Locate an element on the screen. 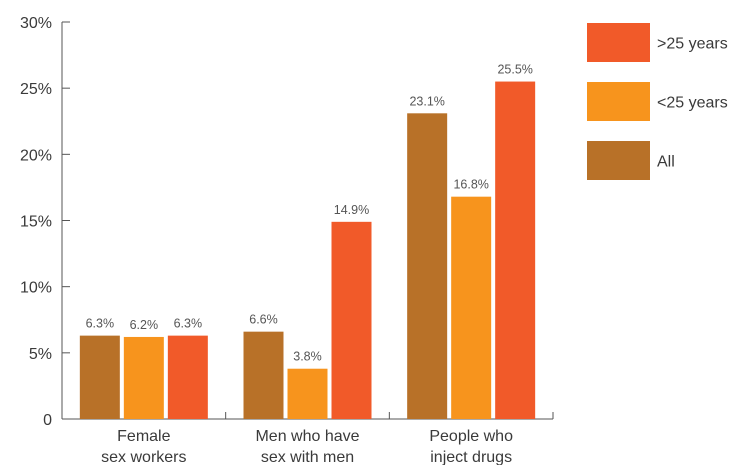  data-label: 6.6% is located at coordinates (263, 320).